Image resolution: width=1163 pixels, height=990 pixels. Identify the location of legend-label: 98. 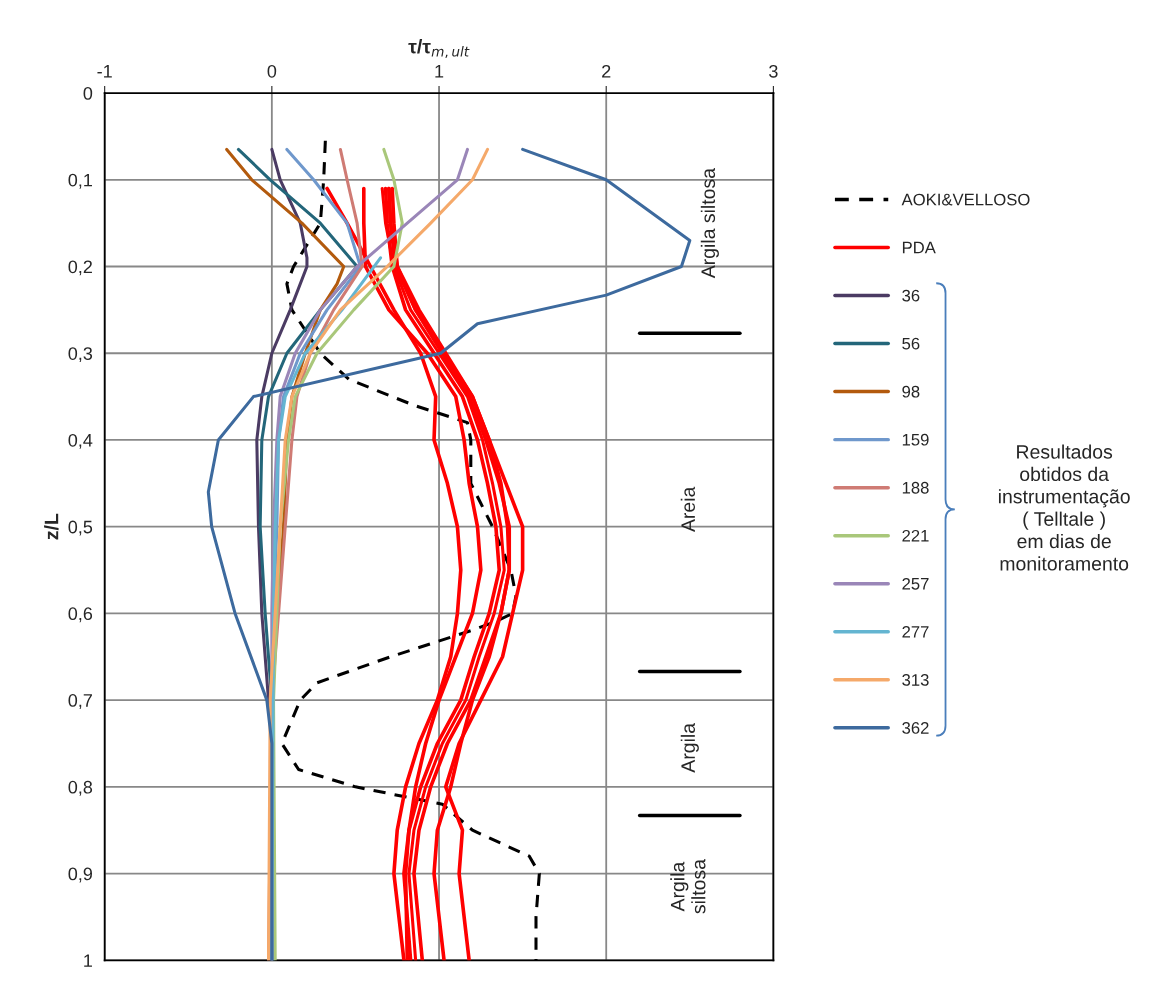
(911, 391).